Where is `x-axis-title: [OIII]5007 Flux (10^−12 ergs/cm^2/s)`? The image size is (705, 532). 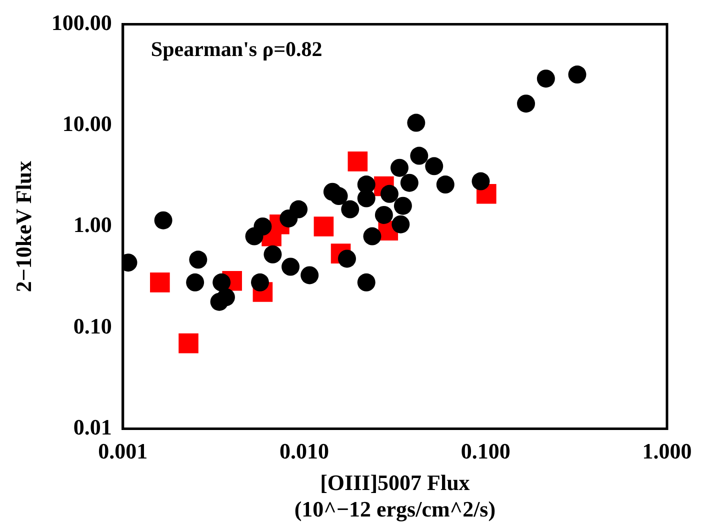
x-axis-title: [OIII]5007 Flux (10^−12 ergs/cm^2/s) is located at coordinates (395, 496).